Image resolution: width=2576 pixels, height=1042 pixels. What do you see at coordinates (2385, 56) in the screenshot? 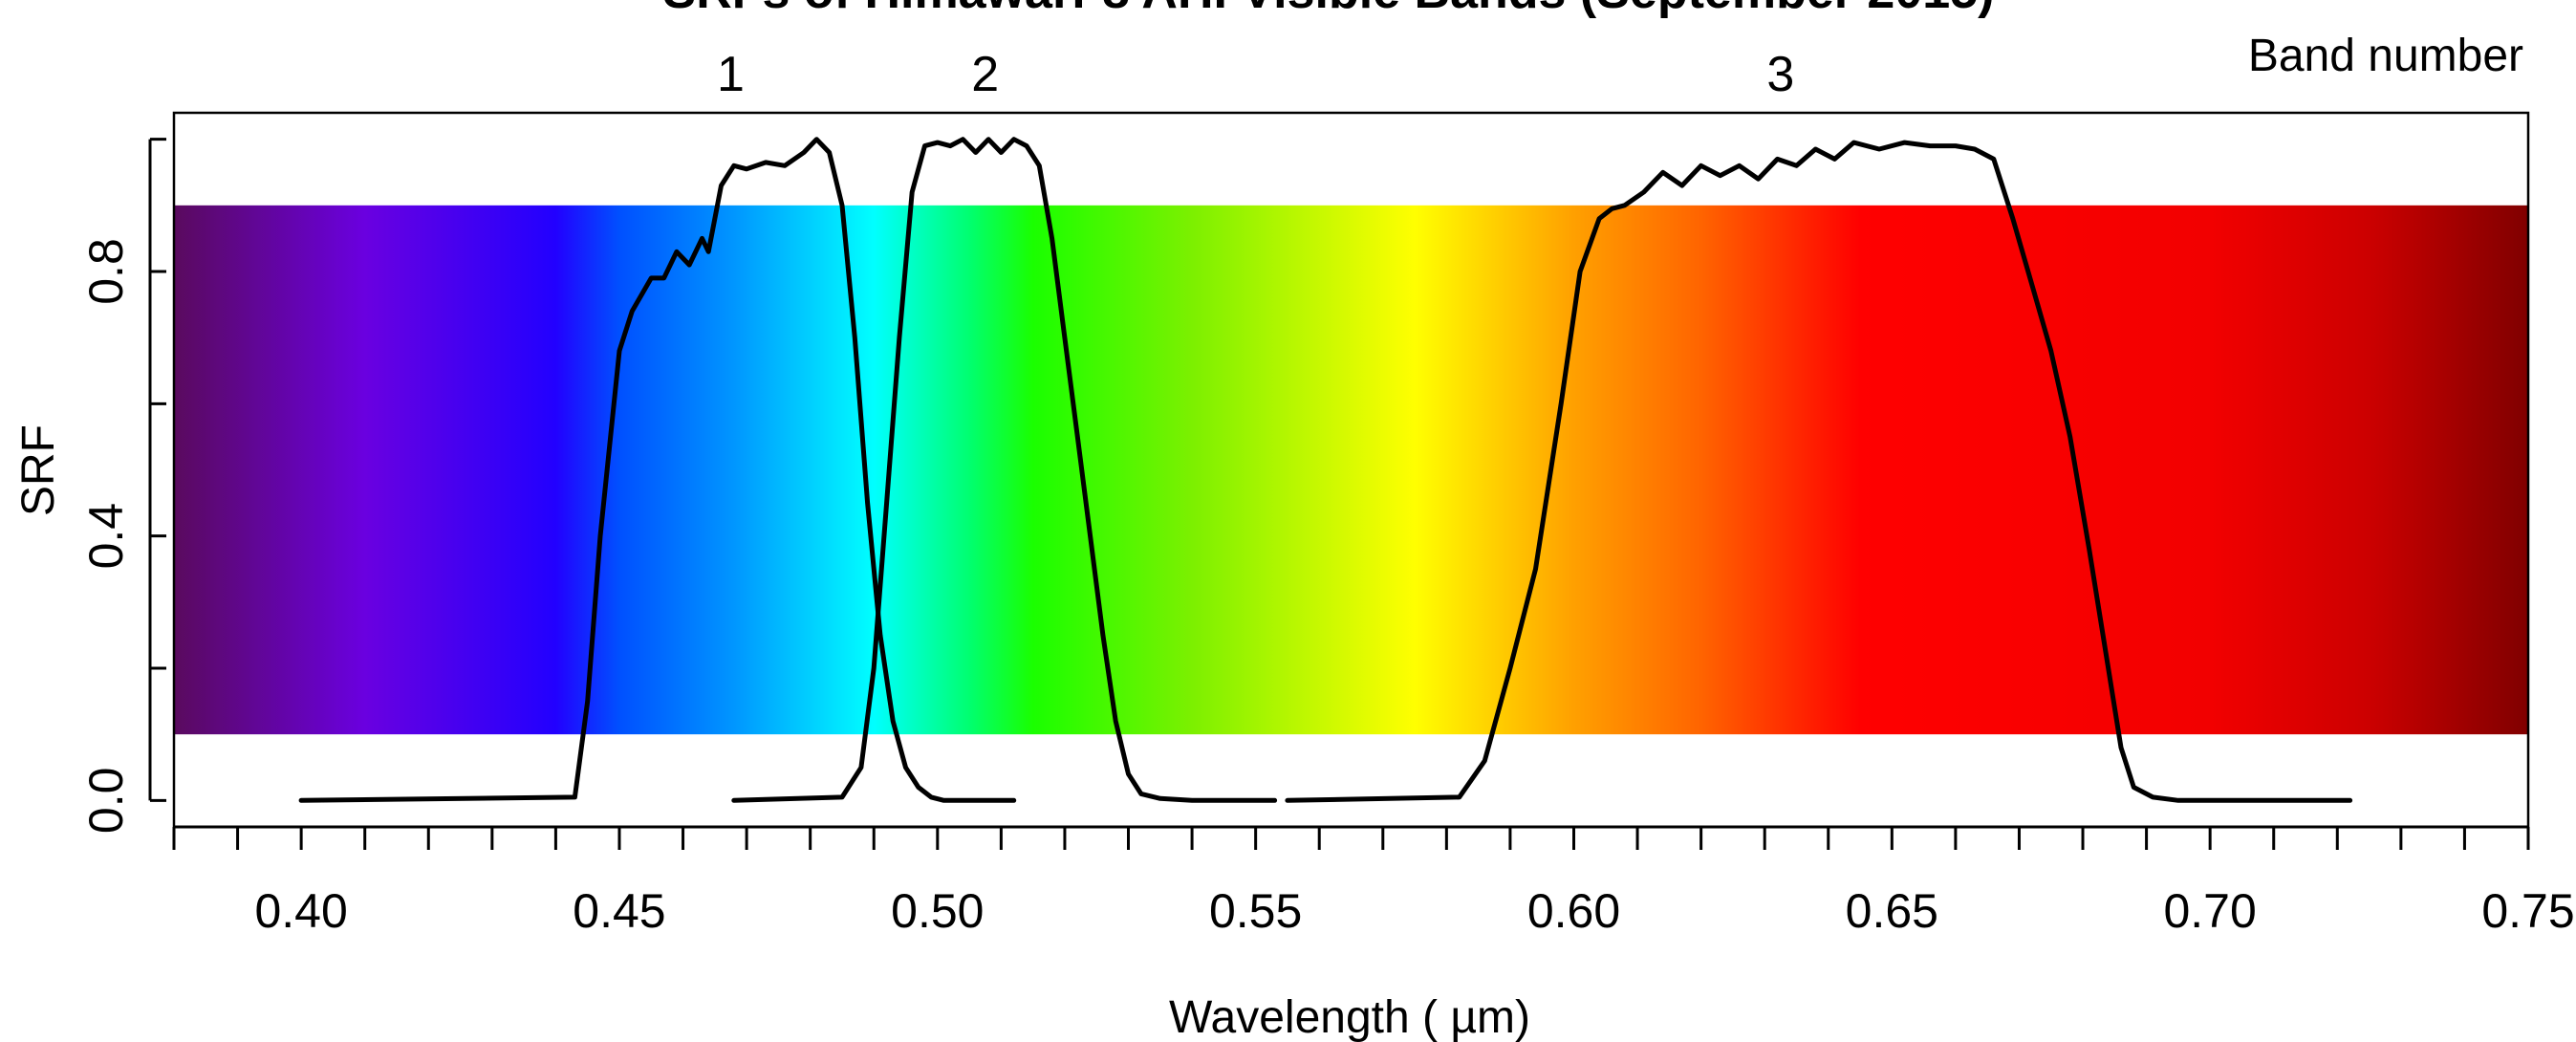
I see `band-number-label: Band number` at bounding box center [2385, 56].